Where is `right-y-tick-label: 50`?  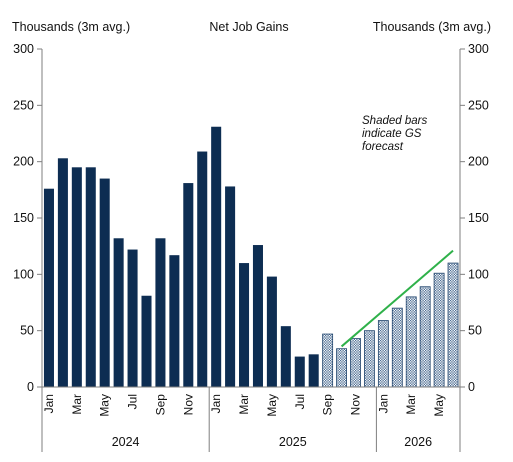 right-y-tick-label: 50 is located at coordinates (475, 331).